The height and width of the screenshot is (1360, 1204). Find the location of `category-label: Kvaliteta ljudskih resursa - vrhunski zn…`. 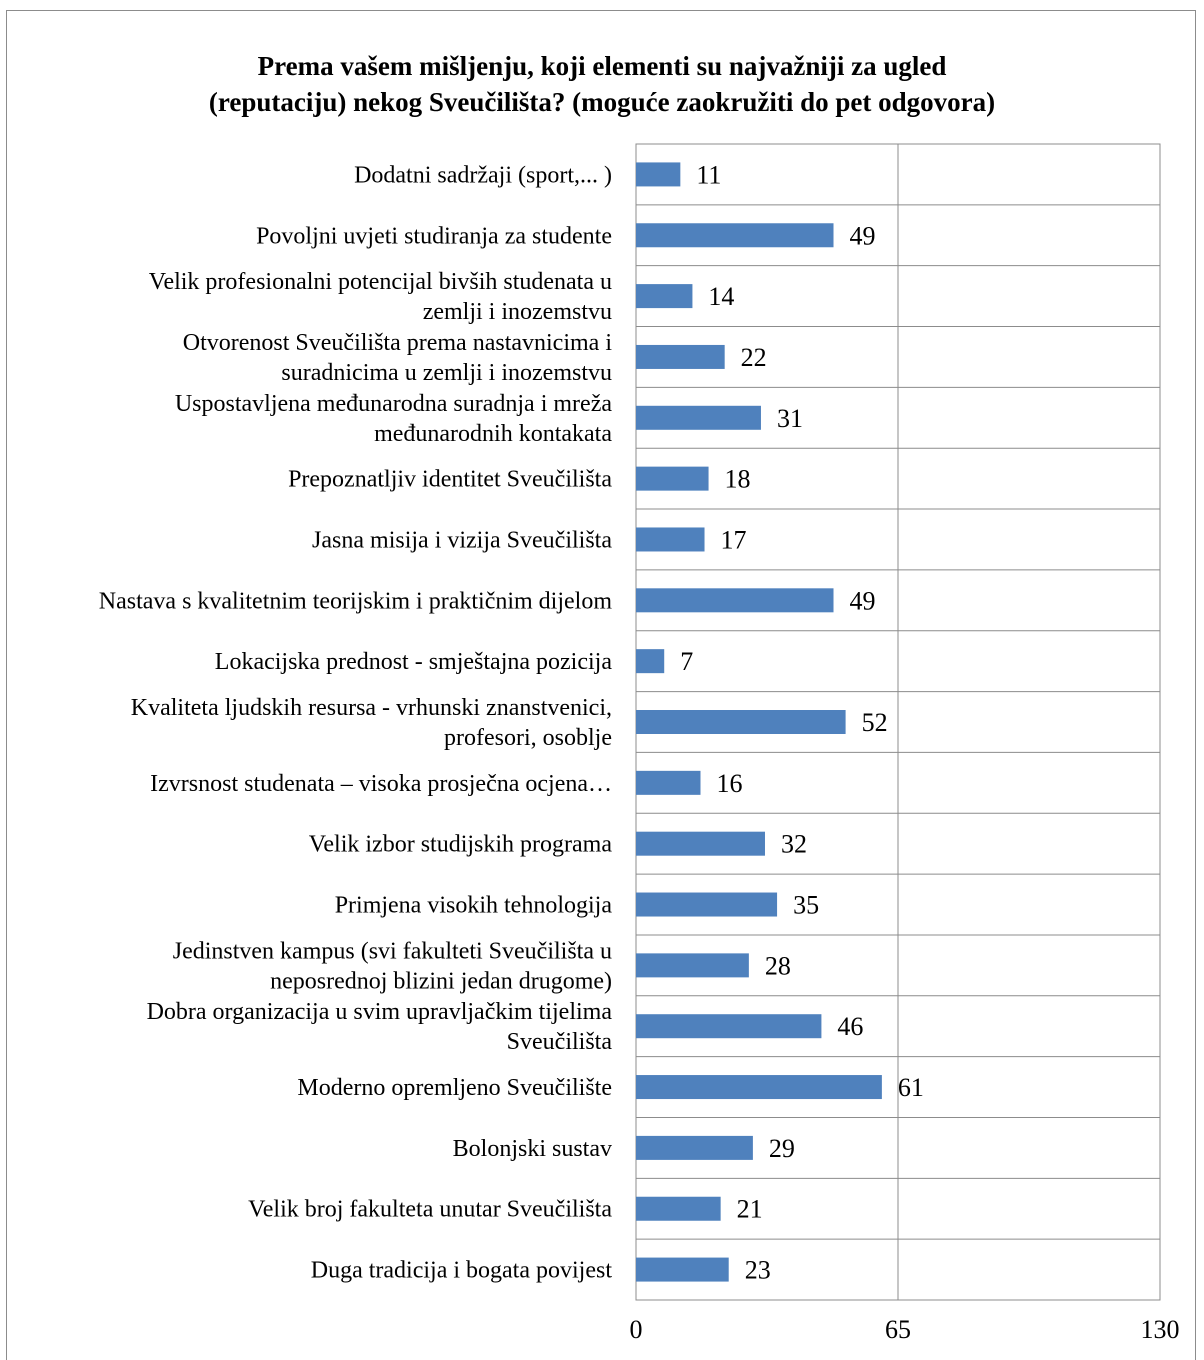

category-label: Kvaliteta ljudskih resursa - vrhunski zn… is located at coordinates (371, 708).